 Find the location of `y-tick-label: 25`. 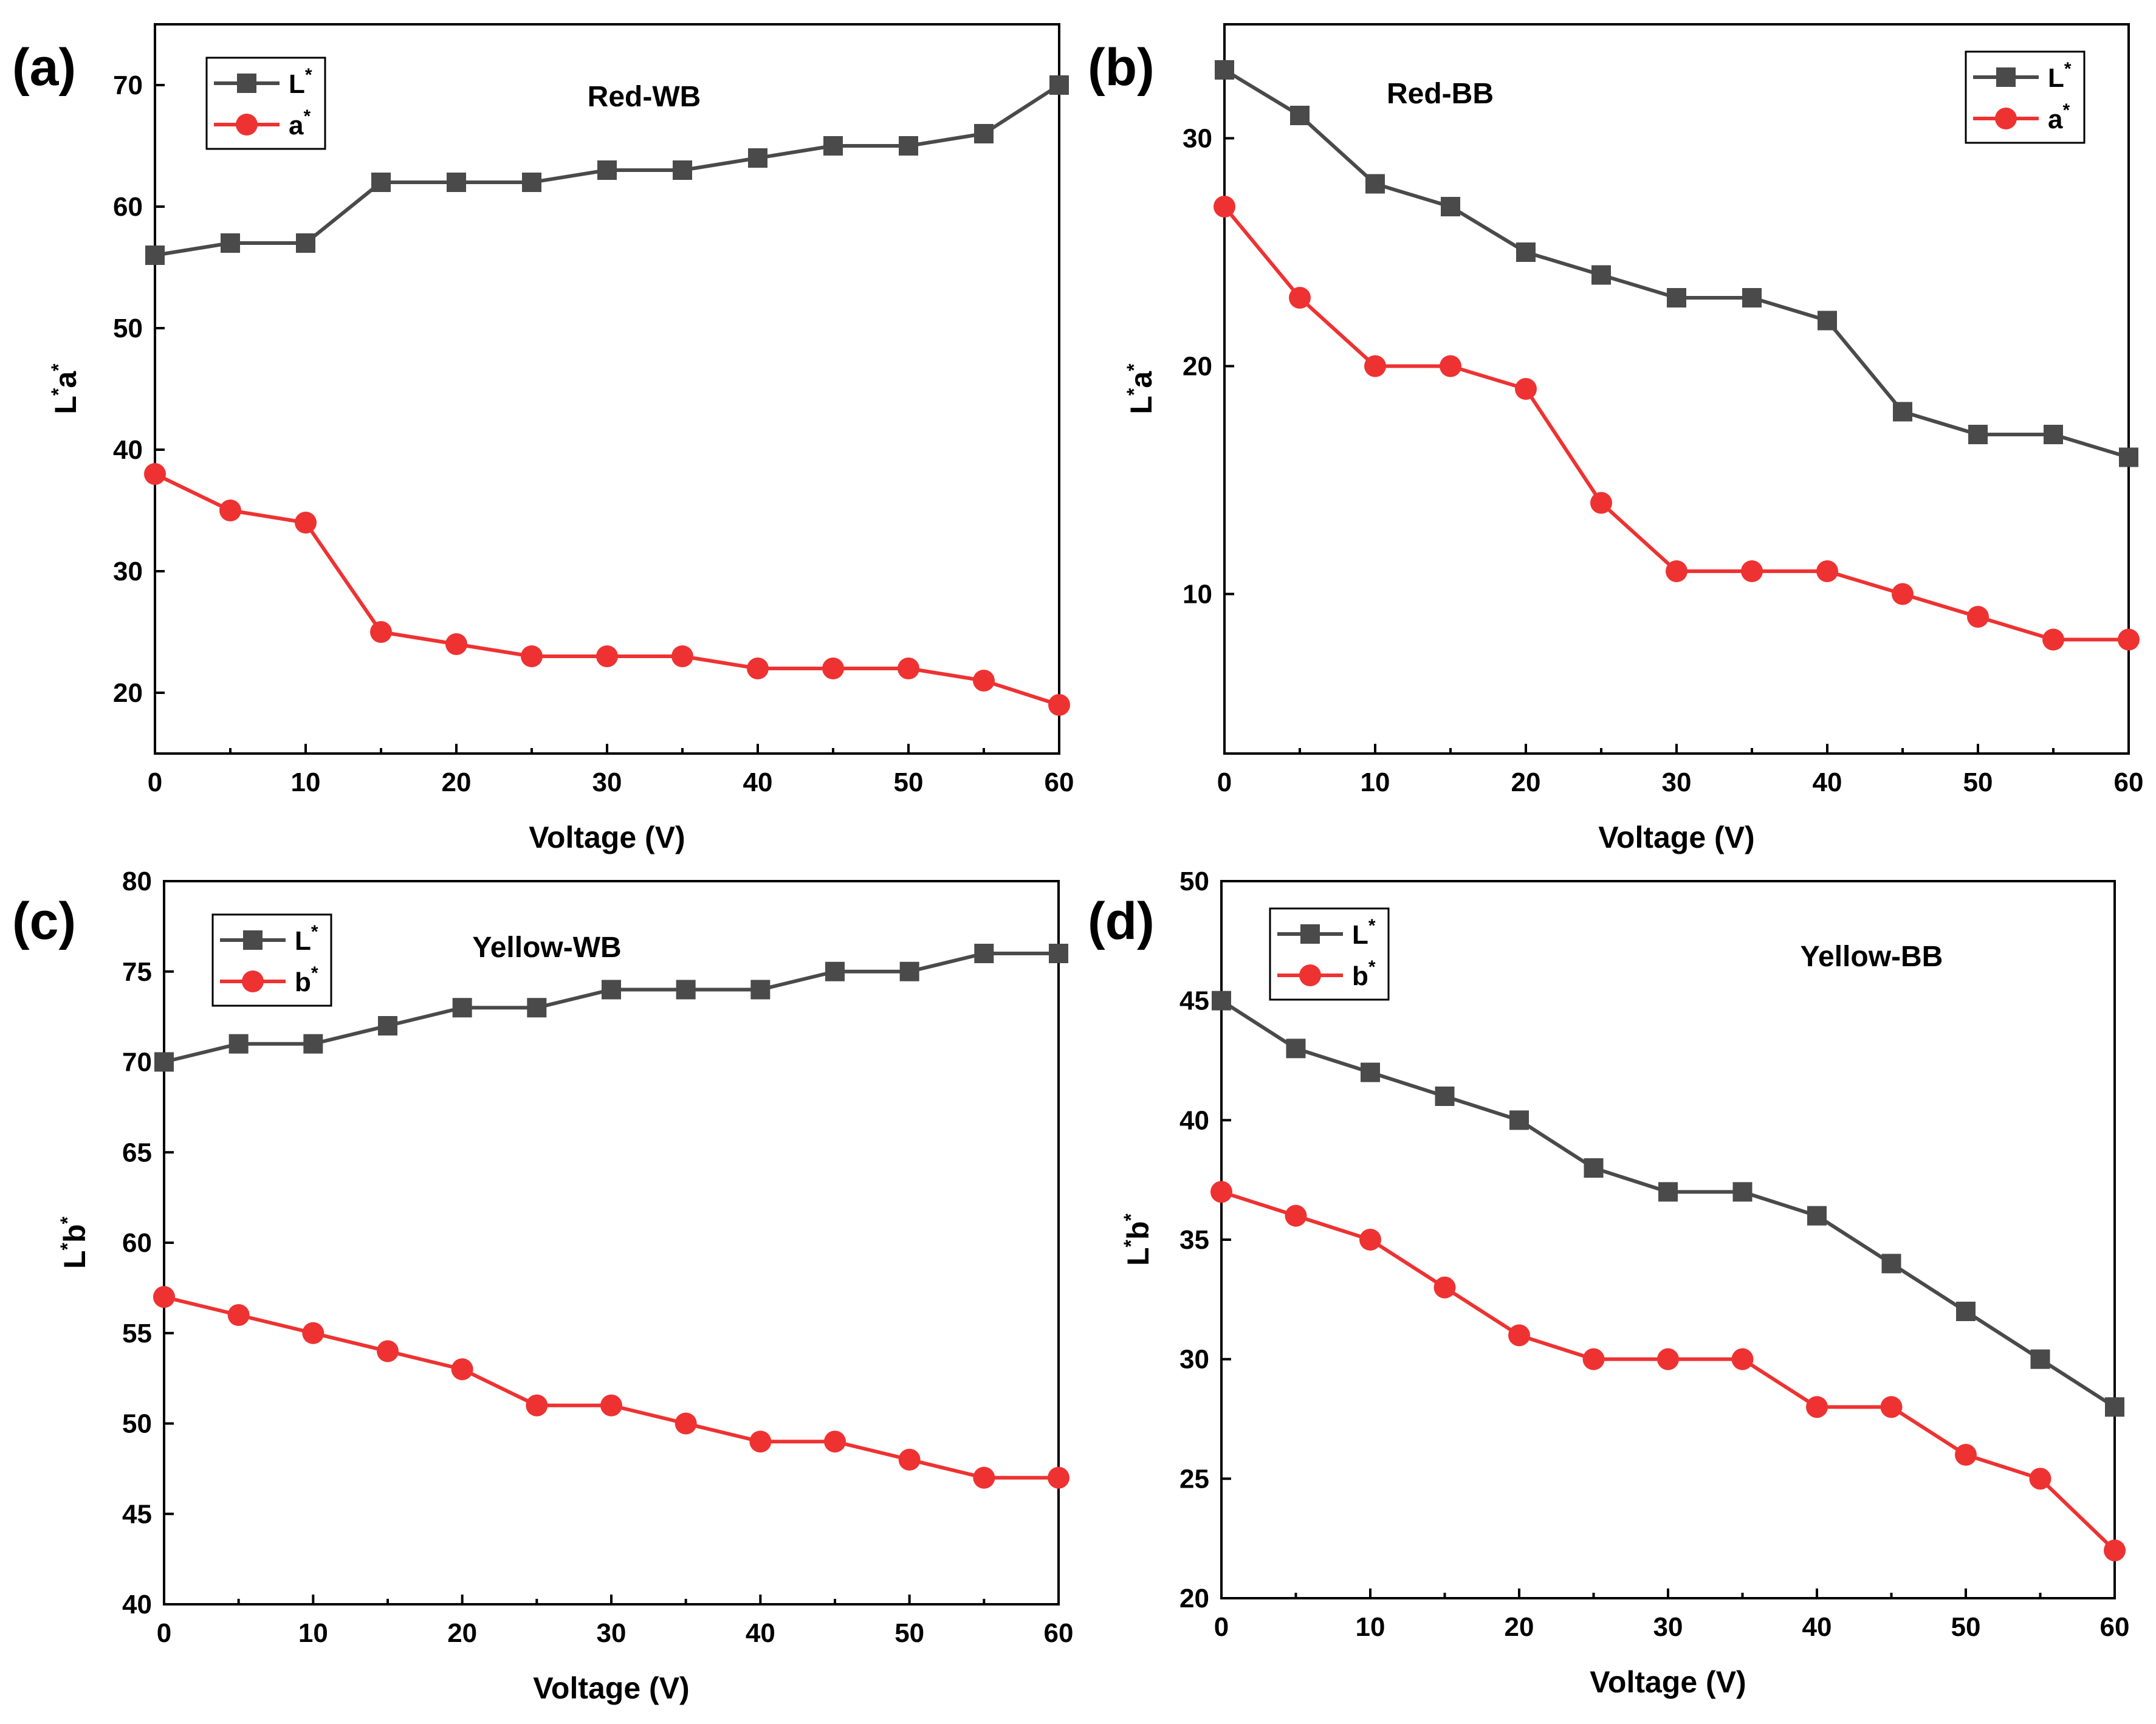

y-tick-label: 25 is located at coordinates (1194, 1479).